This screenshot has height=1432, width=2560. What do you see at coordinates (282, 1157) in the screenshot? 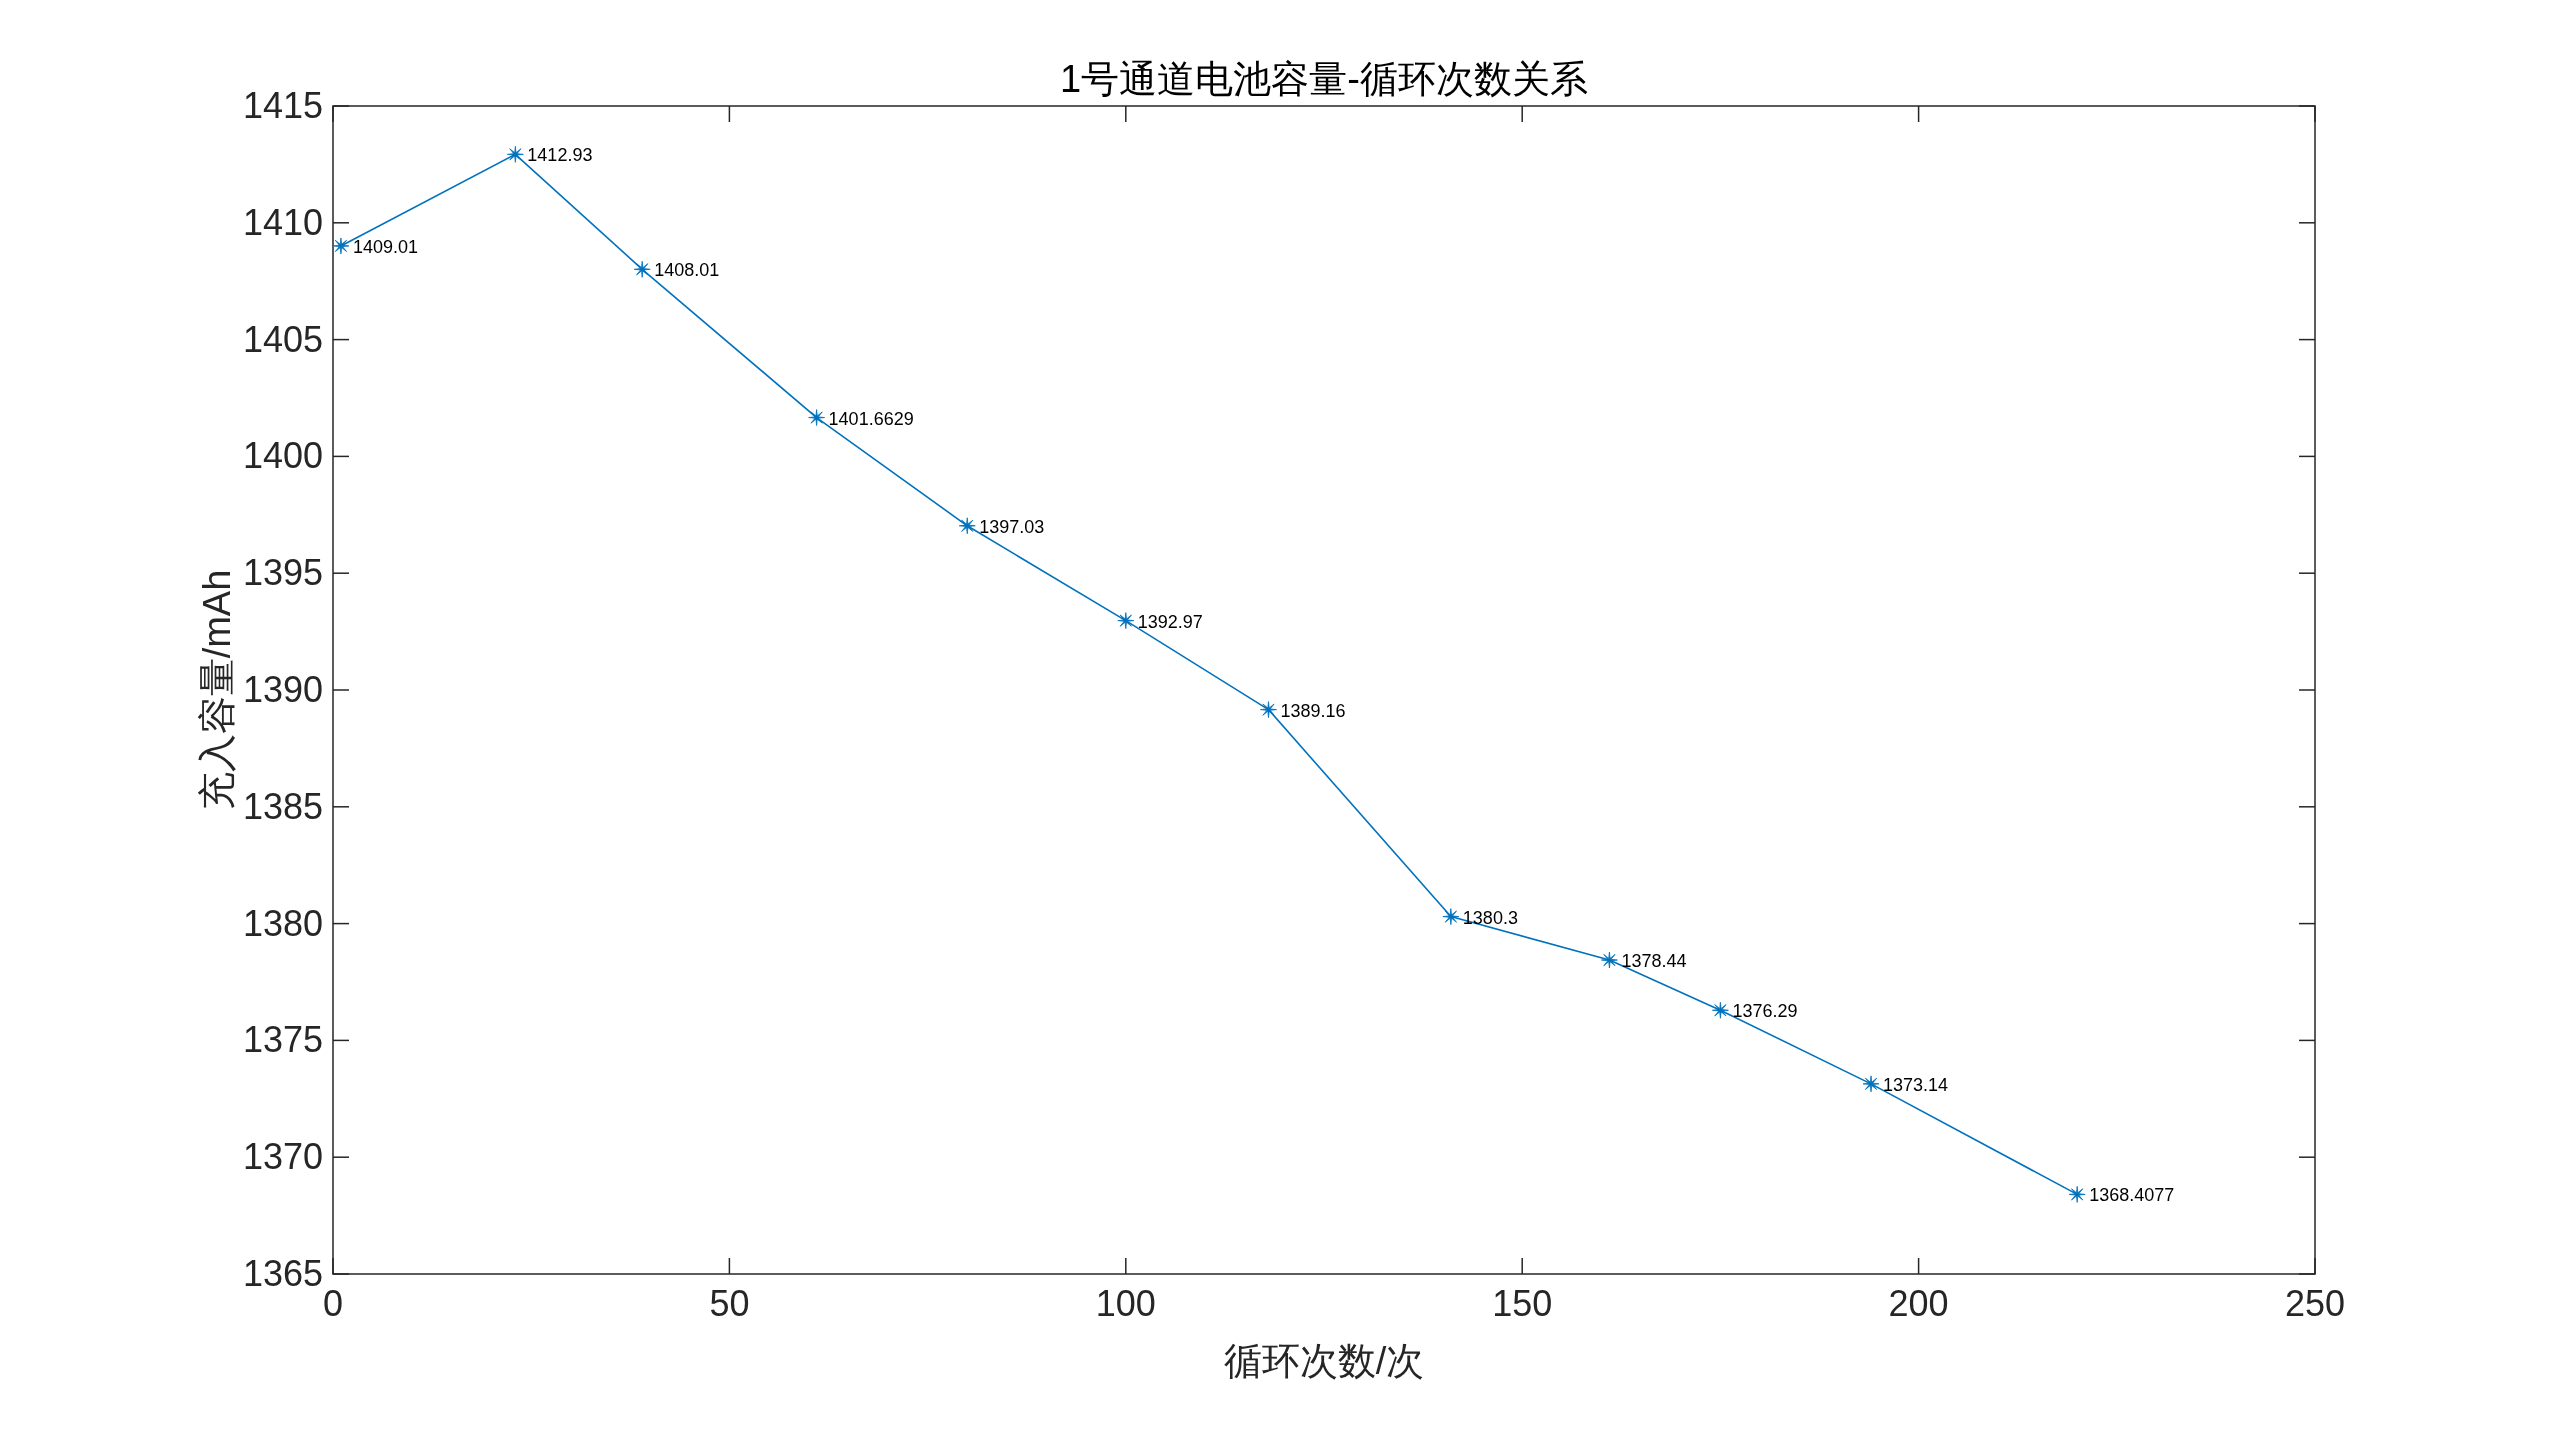
I see `y-tick-label: 1370` at bounding box center [282, 1157].